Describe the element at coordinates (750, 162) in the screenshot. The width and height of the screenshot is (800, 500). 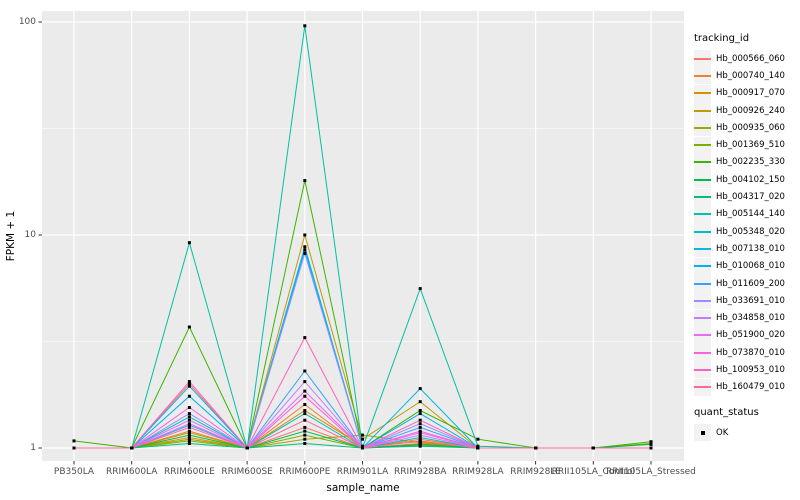
I see `legend-label: Hb_002235_330` at that location.